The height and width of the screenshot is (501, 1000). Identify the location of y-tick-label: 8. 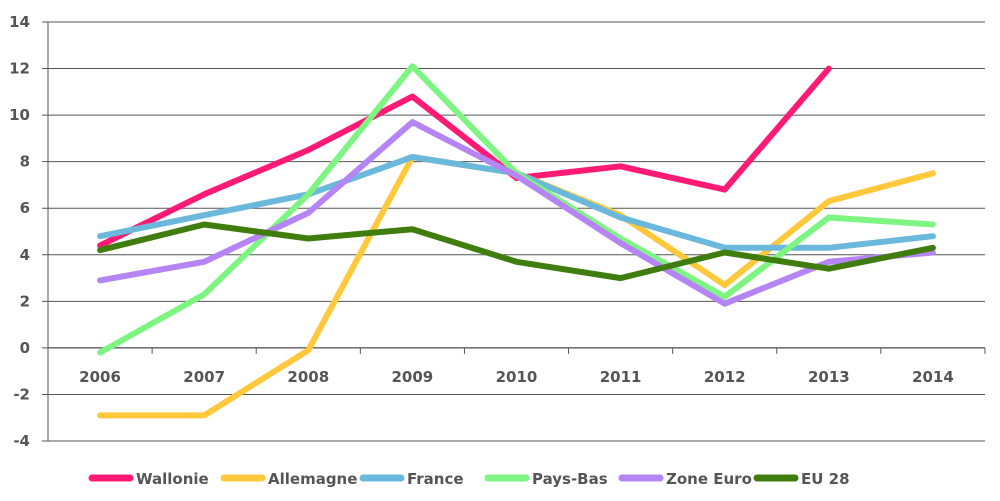
(25, 162).